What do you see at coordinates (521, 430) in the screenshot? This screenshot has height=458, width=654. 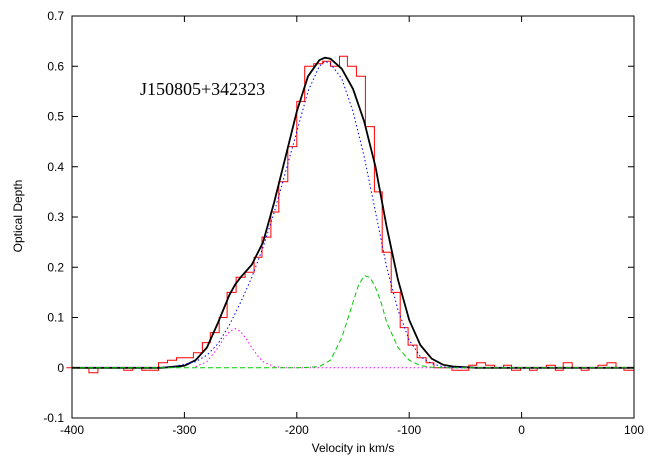 I see `x-tick-label: 0` at bounding box center [521, 430].